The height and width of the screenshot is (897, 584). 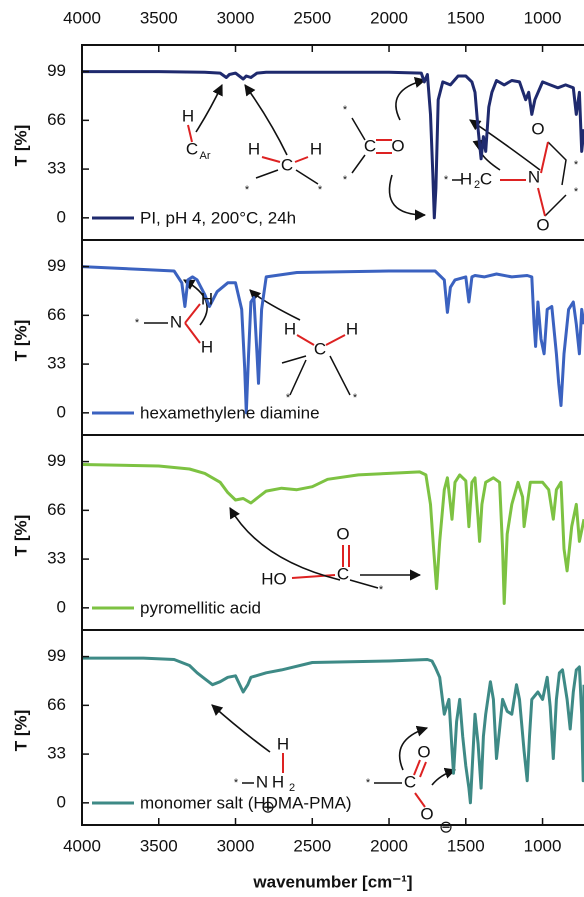 I want to click on legend-label: pyromellitic acid, so click(x=200, y=607).